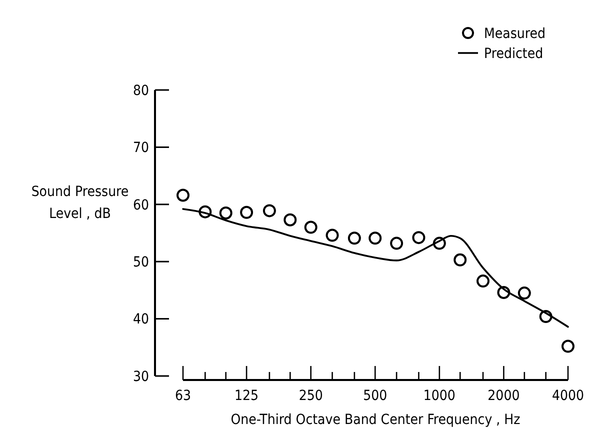 The width and height of the screenshot is (593, 433). I want to click on y-axis-title: Sound Pressure Level , dB, so click(80, 203).